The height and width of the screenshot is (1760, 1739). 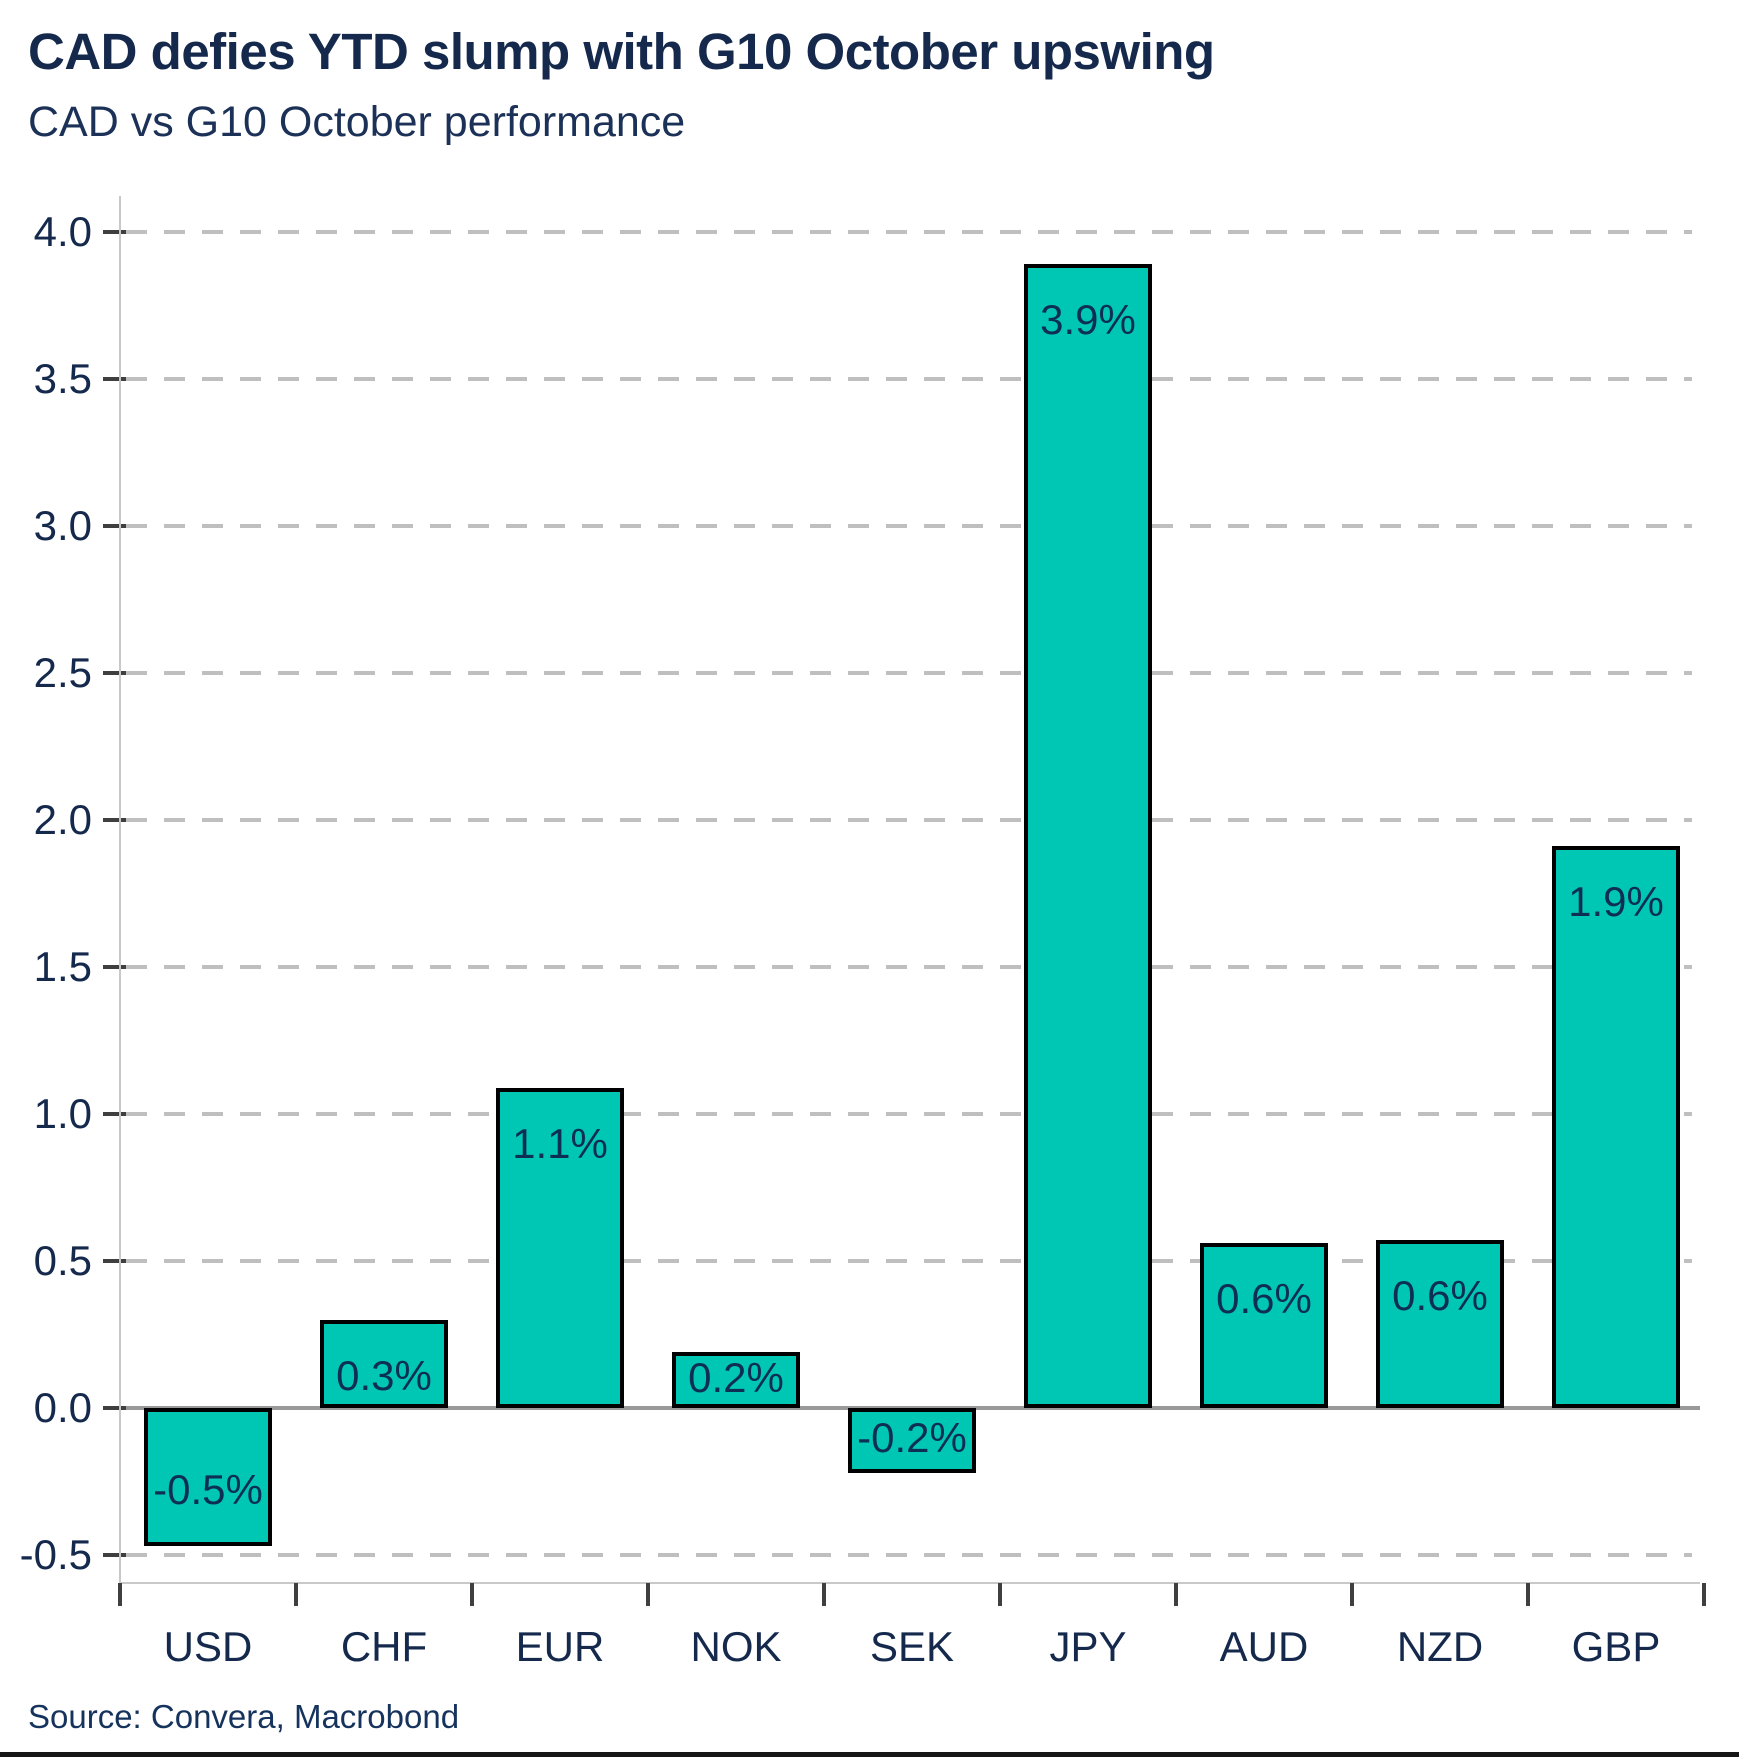 What do you see at coordinates (736, 1646) in the screenshot?
I see `x-axis-label: NOK` at bounding box center [736, 1646].